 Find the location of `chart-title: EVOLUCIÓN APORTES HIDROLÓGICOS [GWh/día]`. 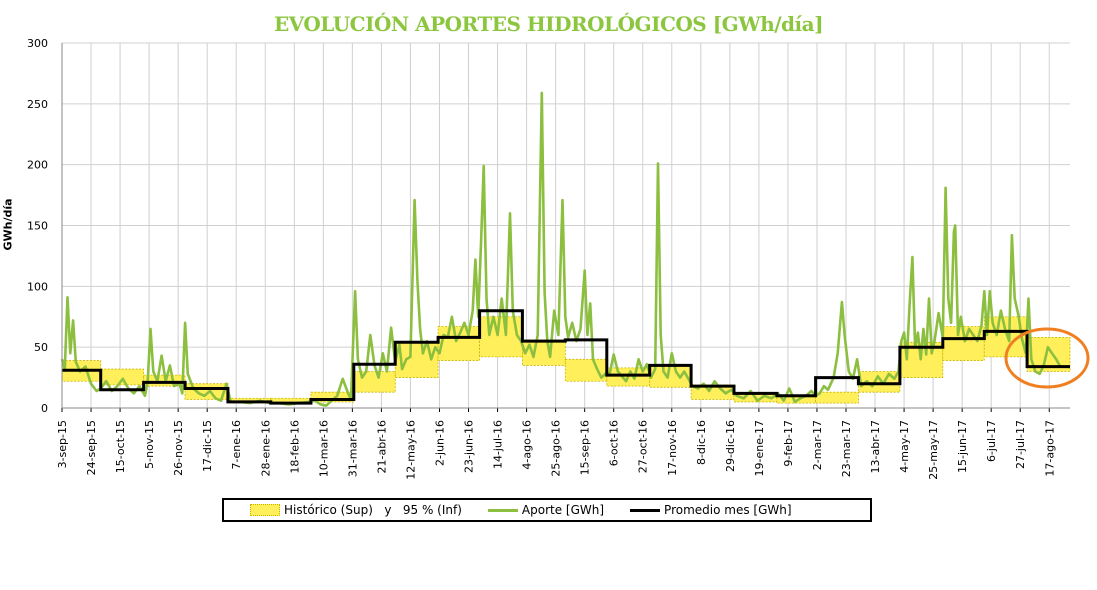

chart-title: EVOLUCIÓN APORTES HIDROLÓGICOS [GWh/día] is located at coordinates (548, 24).